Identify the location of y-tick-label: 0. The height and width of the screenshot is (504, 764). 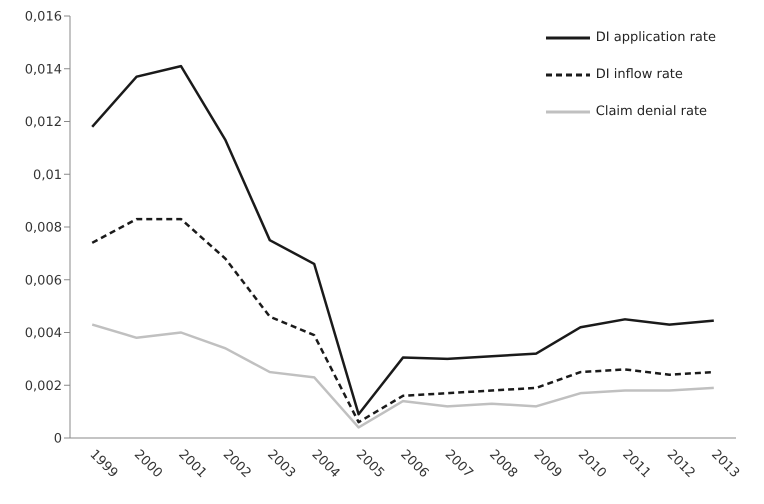
(58, 439).